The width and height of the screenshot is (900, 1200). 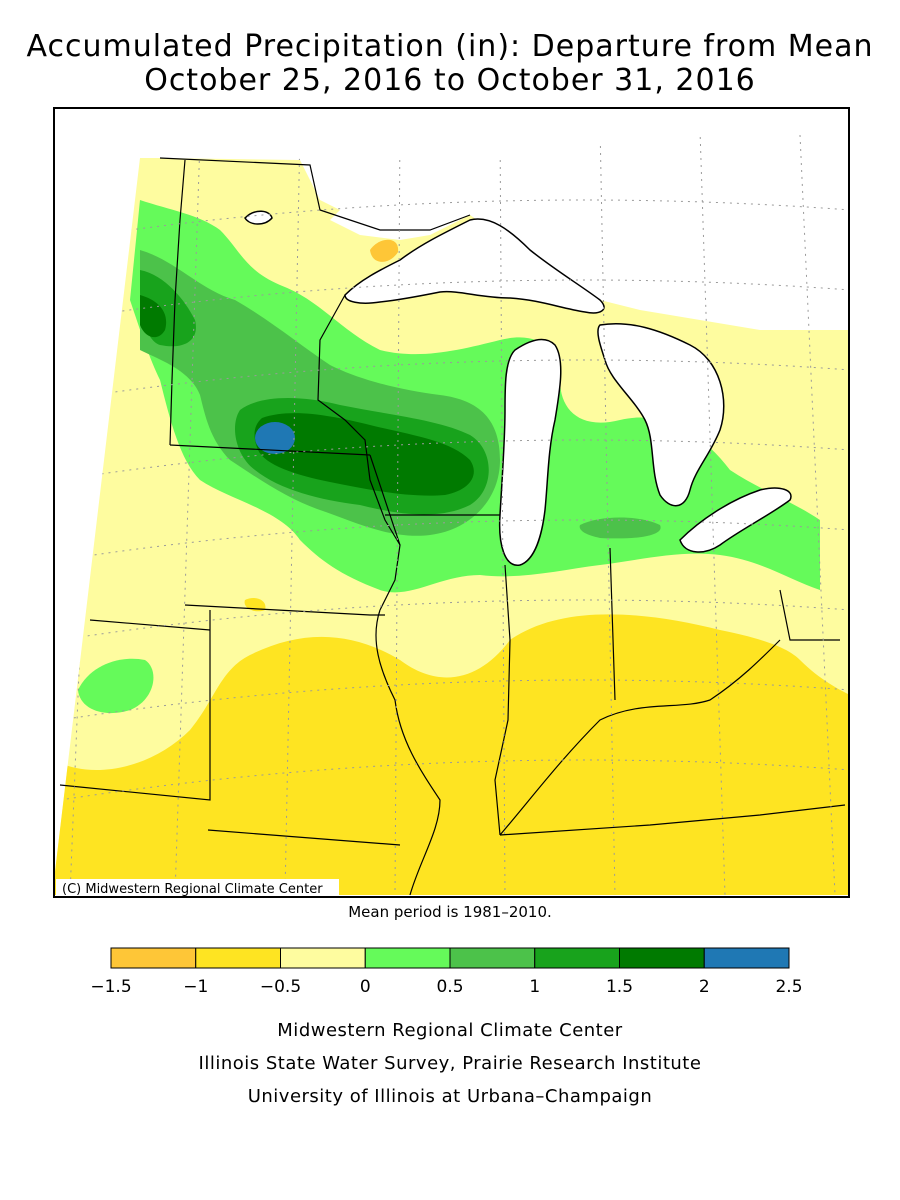 I want to click on border-ia-il, so click(x=385, y=532).